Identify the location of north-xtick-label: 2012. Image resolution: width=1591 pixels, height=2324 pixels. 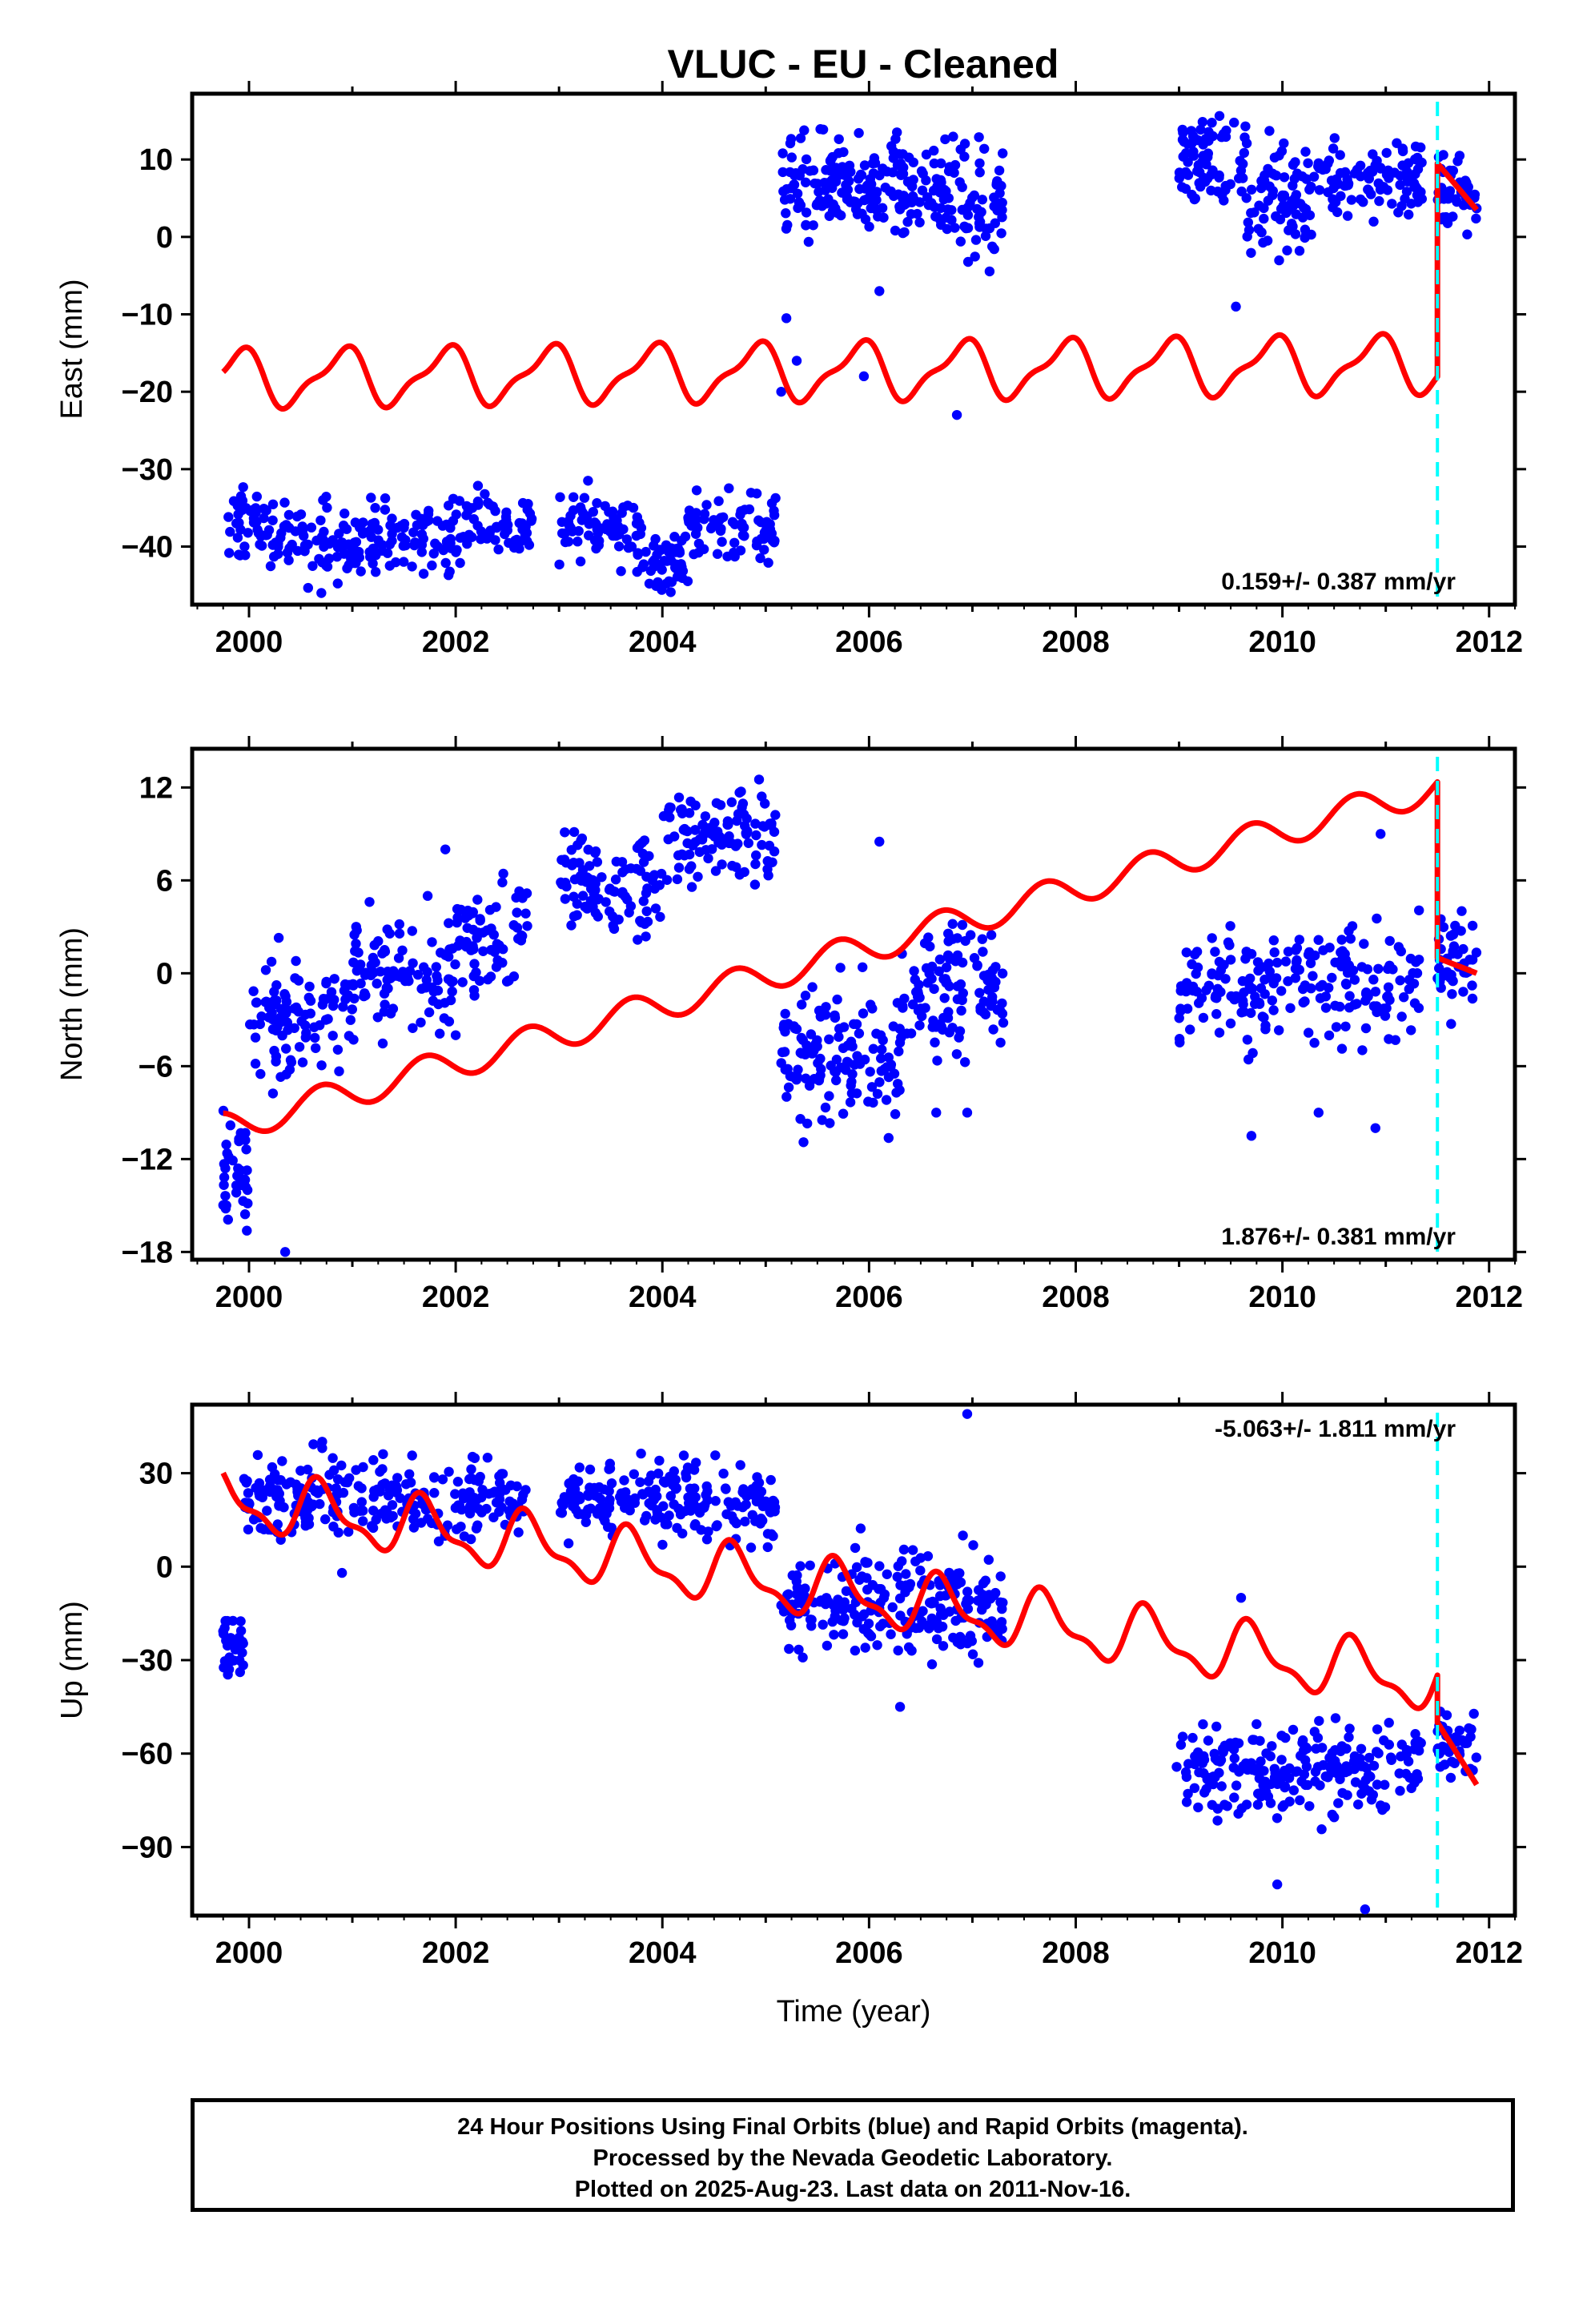
(1489, 1297).